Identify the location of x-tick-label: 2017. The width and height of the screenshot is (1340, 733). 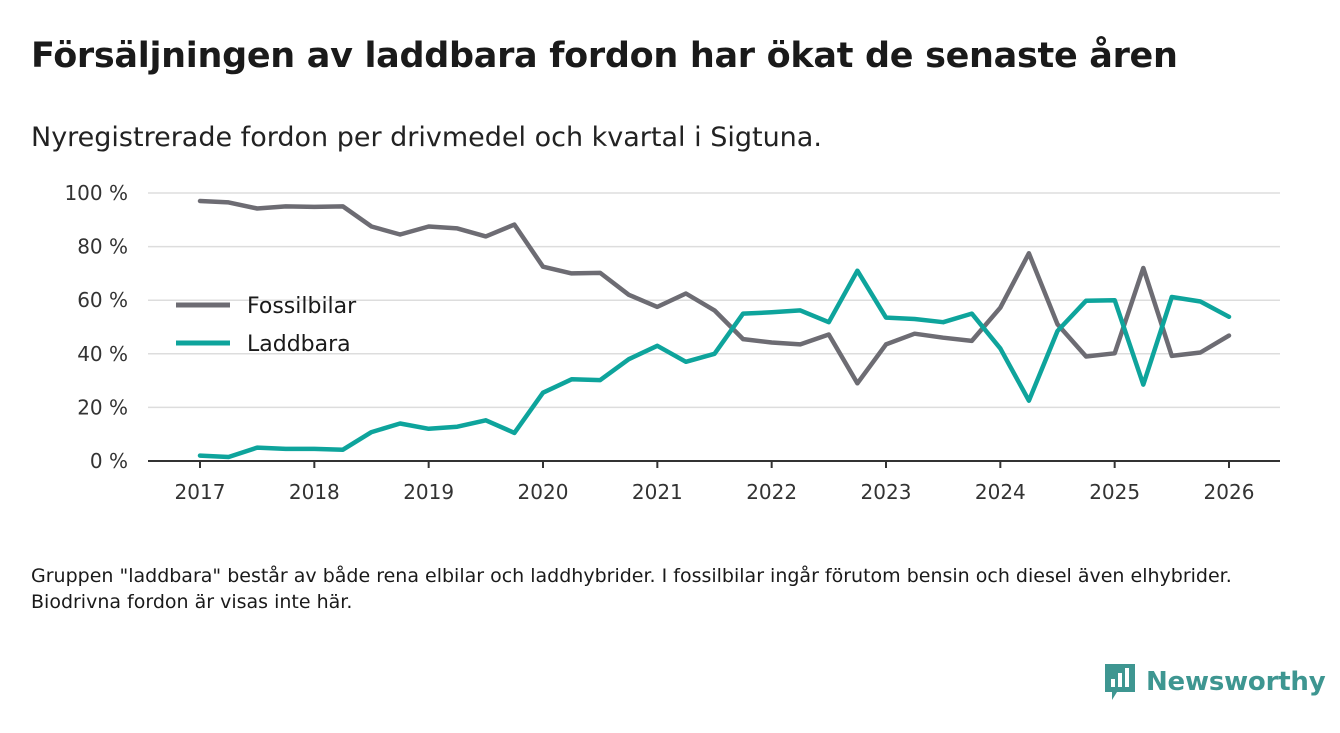
(200, 492).